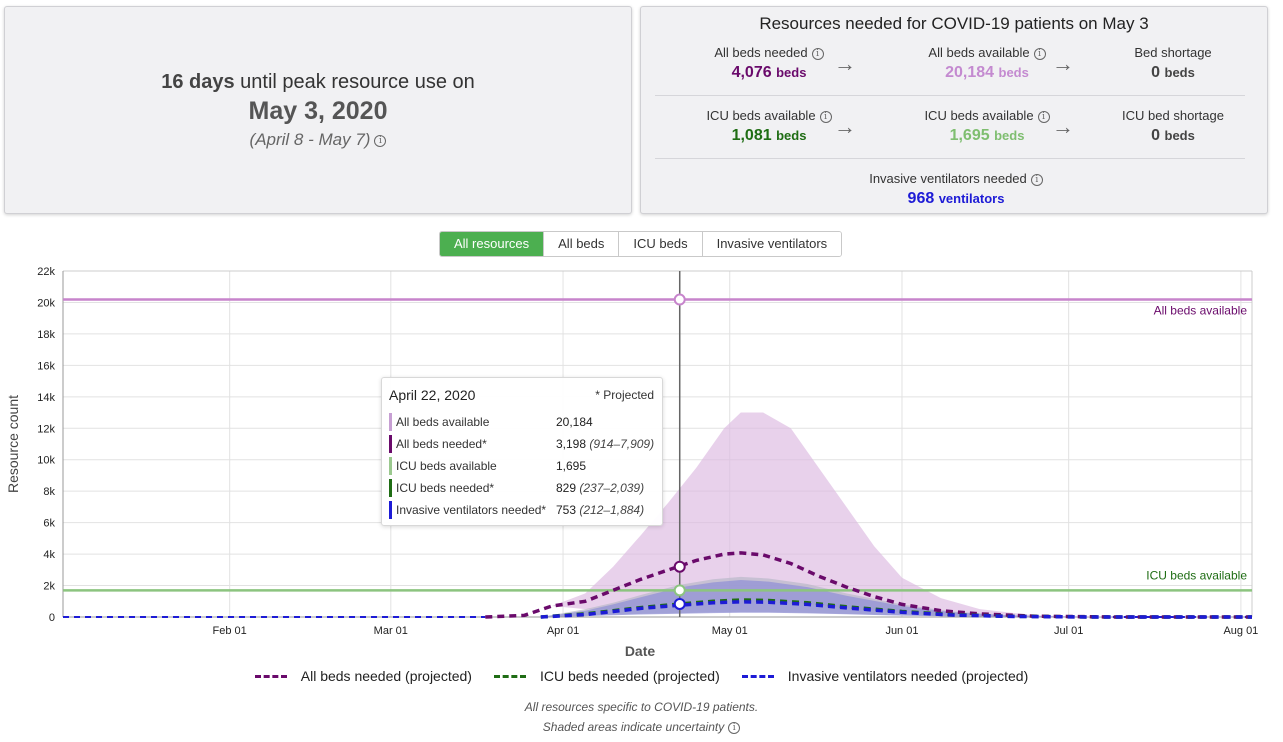 The width and height of the screenshot is (1283, 742). What do you see at coordinates (979, 52) in the screenshot?
I see `all-beds-available-label: All beds available` at bounding box center [979, 52].